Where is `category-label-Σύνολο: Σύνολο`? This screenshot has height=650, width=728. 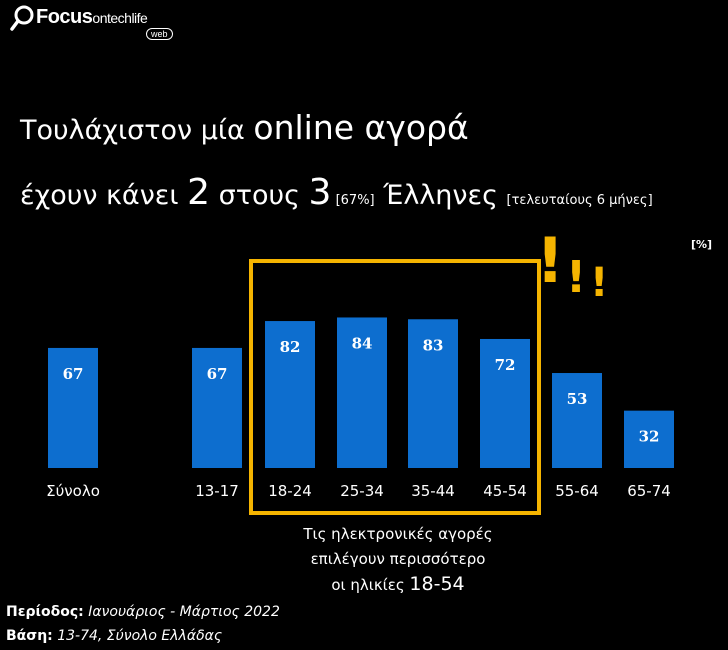 category-label-Σύνολο: Σύνολο is located at coordinates (73, 491).